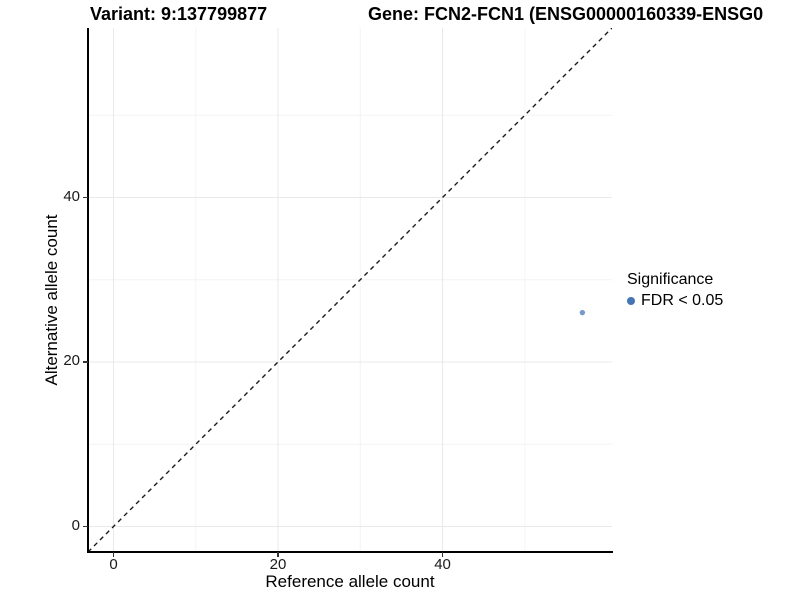  I want to click on legend: Significance FDR < 0.05, so click(673, 290).